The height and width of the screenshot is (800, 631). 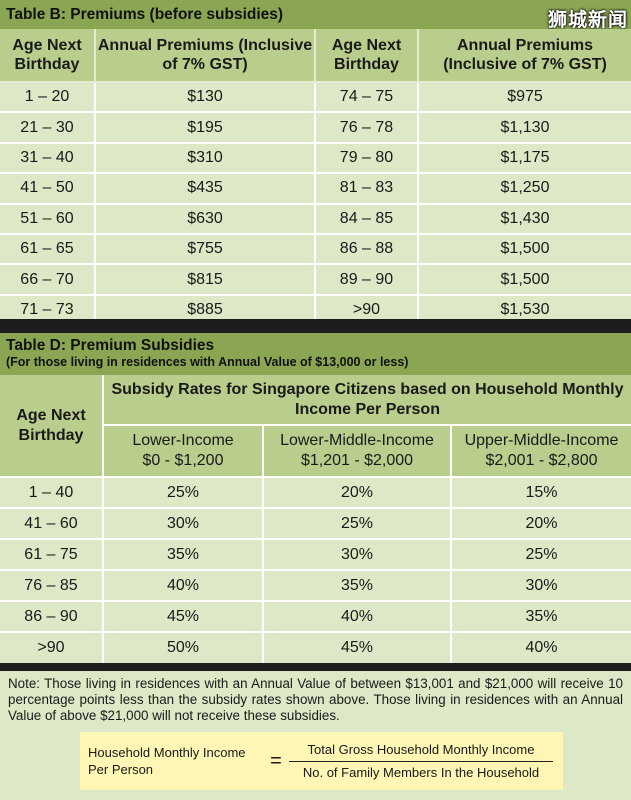 I want to click on table-row: 76 – 85 40% 35% 30%, so click(x=315, y=586).